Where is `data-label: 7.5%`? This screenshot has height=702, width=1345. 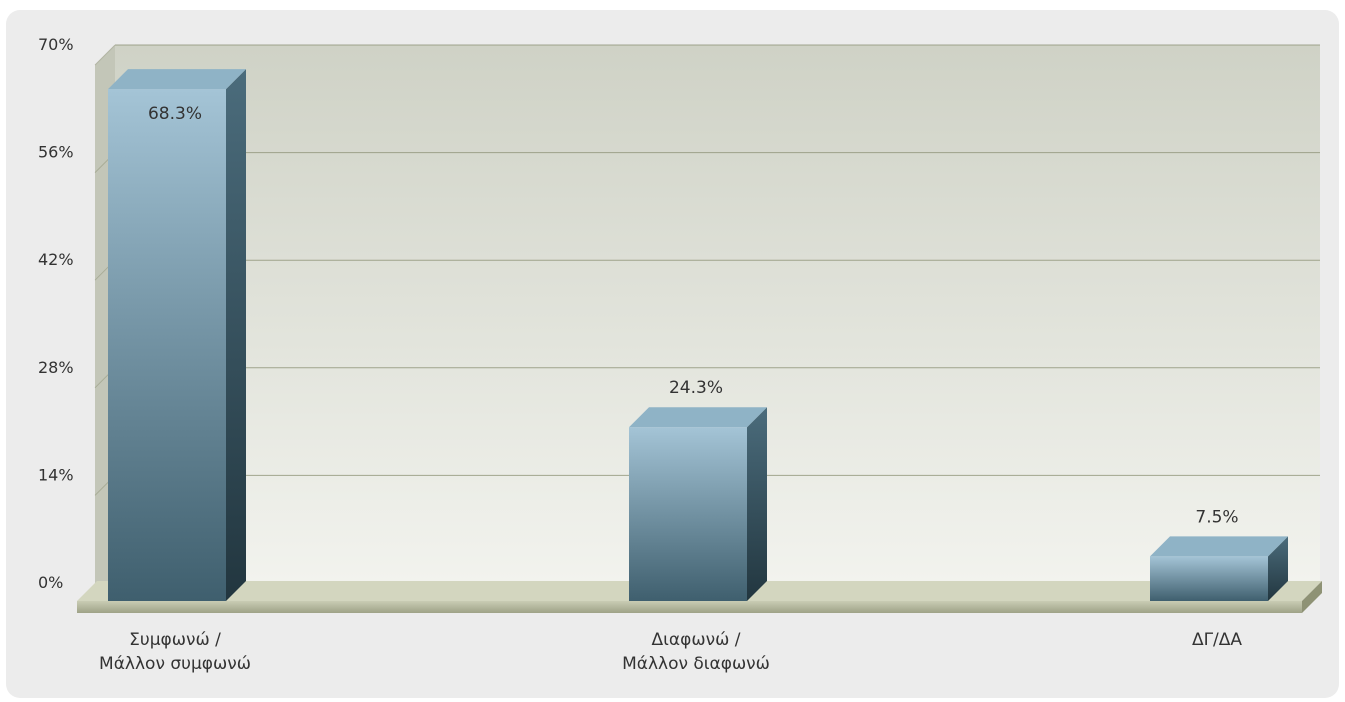
data-label: 7.5% is located at coordinates (1216, 517).